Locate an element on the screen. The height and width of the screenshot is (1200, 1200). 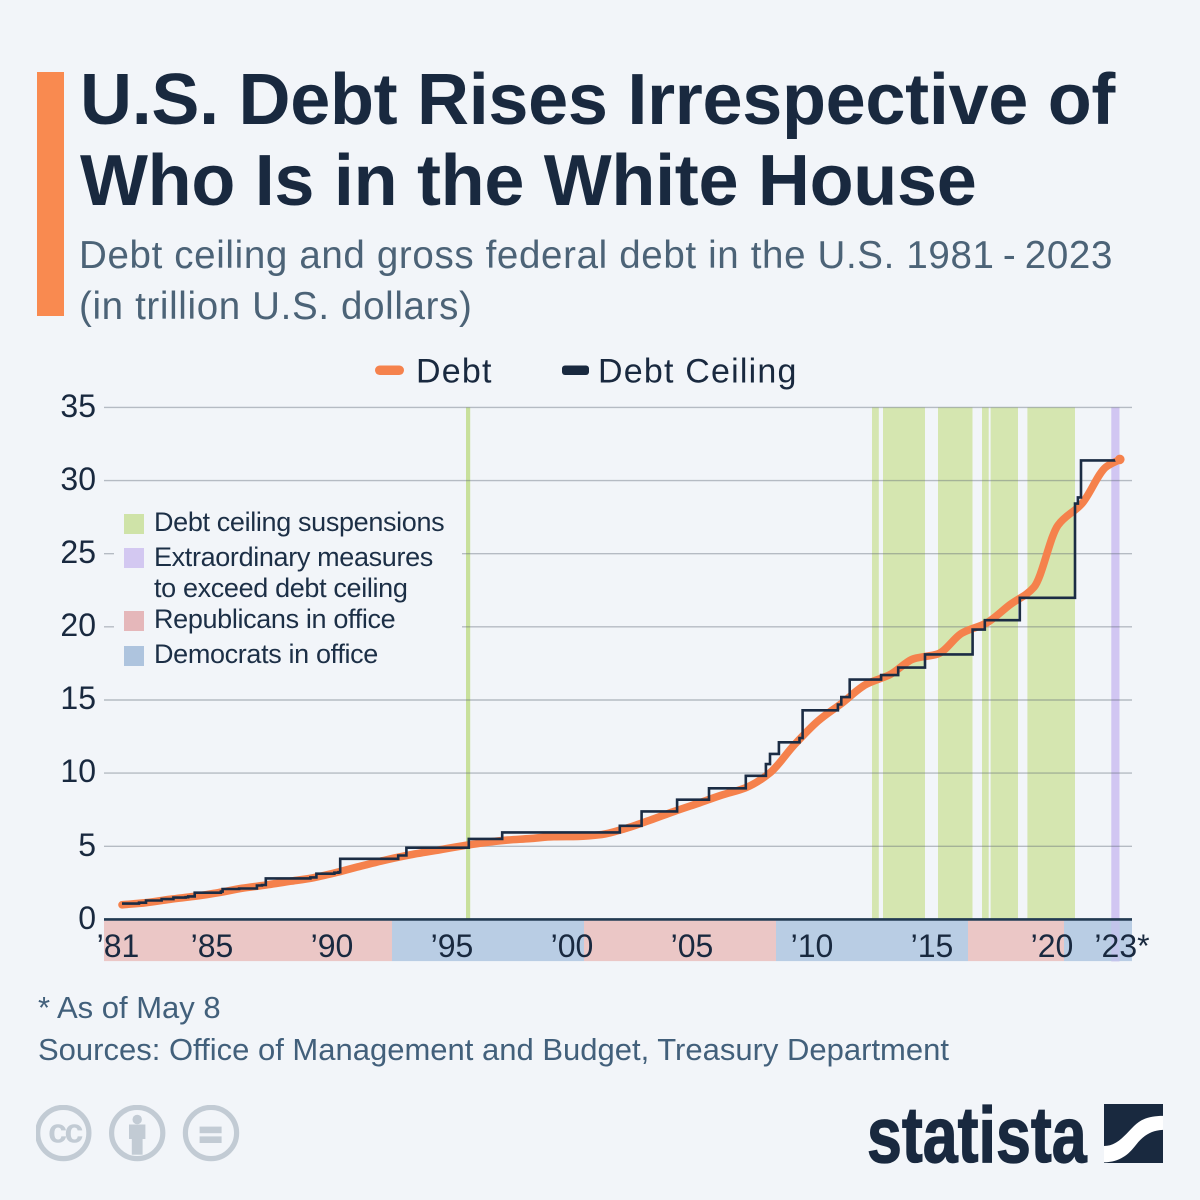
svg-text: ’05 is located at coordinates (692, 946).